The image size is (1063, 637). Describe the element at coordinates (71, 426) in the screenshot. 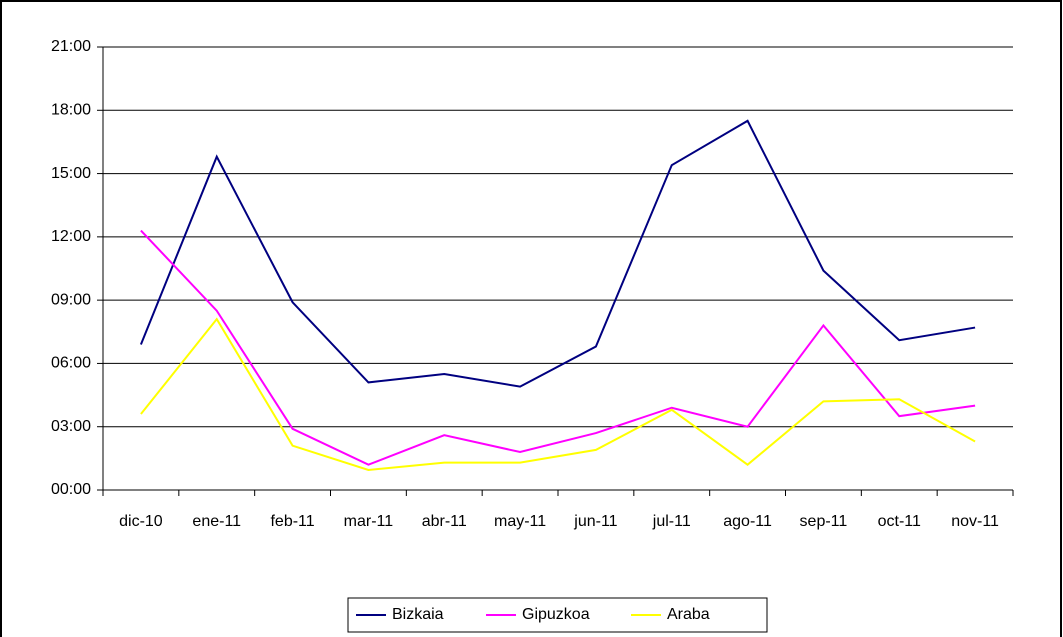

I see `y-tick-label: 03:00` at that location.